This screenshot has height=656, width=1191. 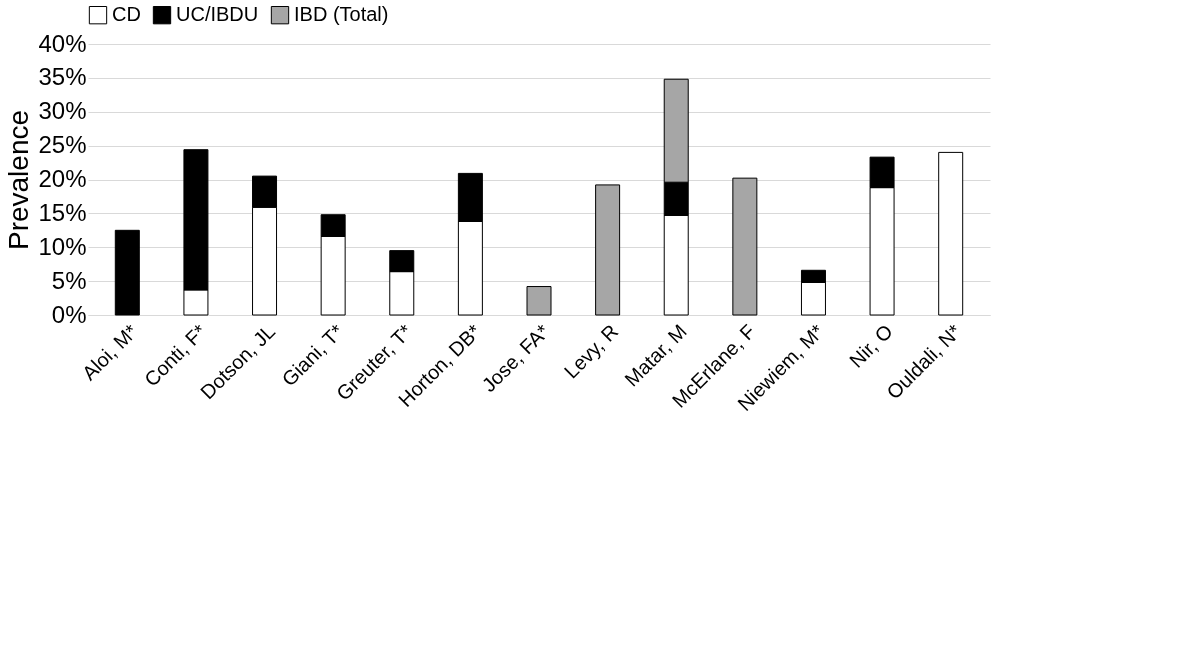 What do you see at coordinates (341, 14) in the screenshot?
I see `legend-label: IBD (Total)` at bounding box center [341, 14].